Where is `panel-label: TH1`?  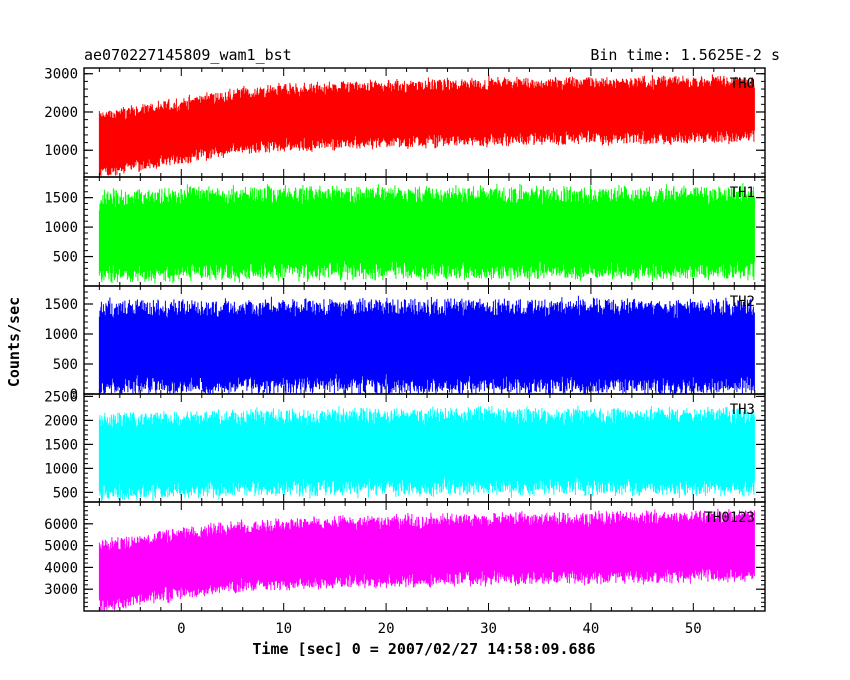 panel-label: TH1 is located at coordinates (742, 193).